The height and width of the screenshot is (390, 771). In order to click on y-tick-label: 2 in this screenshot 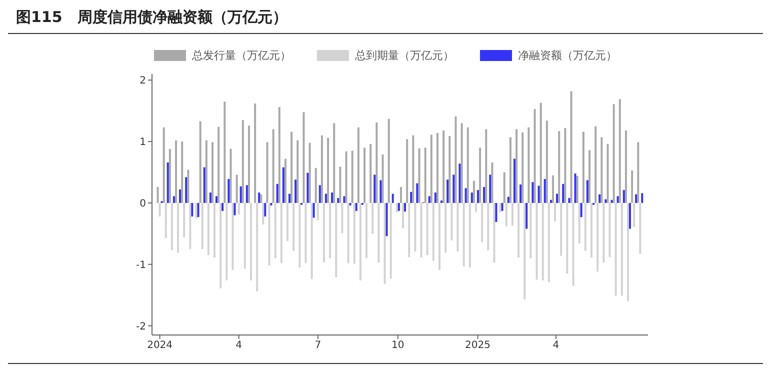, I will do `click(143, 81)`.